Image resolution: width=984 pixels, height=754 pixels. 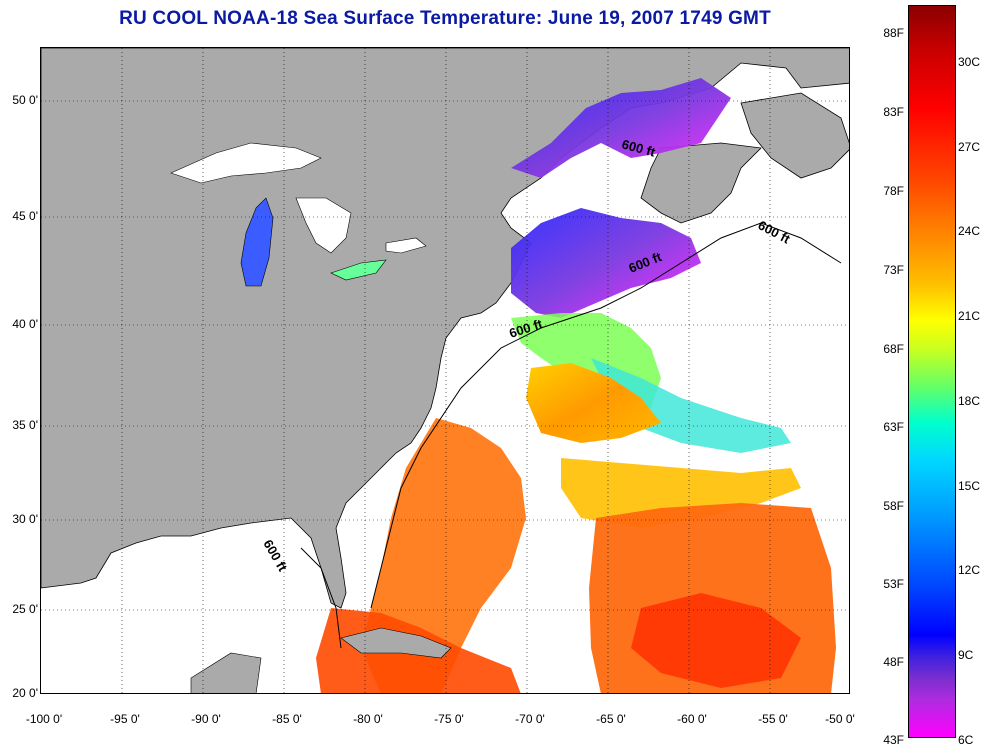 What do you see at coordinates (692, 719) in the screenshot?
I see `lon-label-60: -60 0'` at bounding box center [692, 719].